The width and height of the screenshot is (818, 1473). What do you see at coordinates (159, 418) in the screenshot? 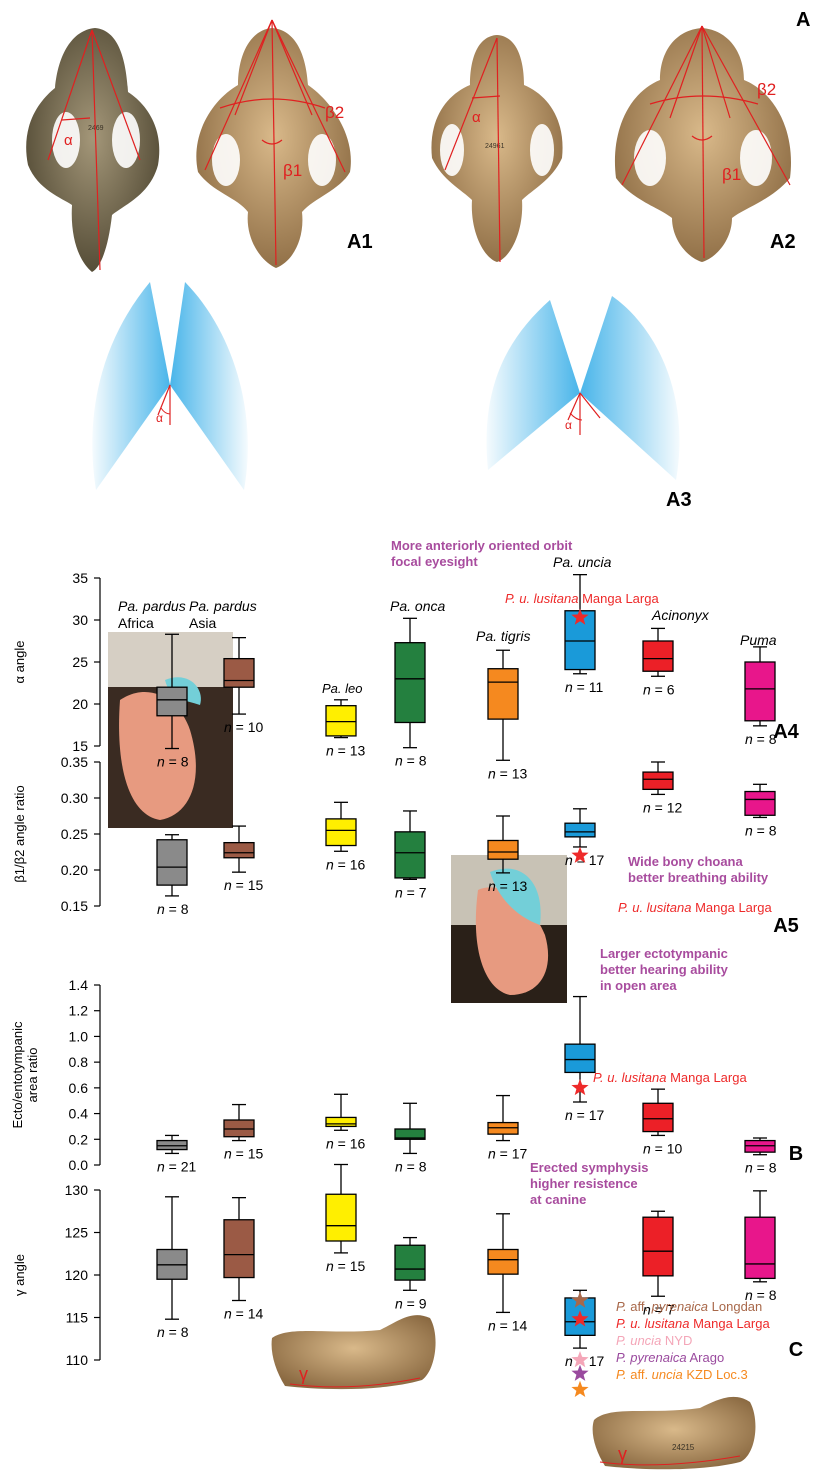
I see `alpha-label-fan1: α` at bounding box center [159, 418].